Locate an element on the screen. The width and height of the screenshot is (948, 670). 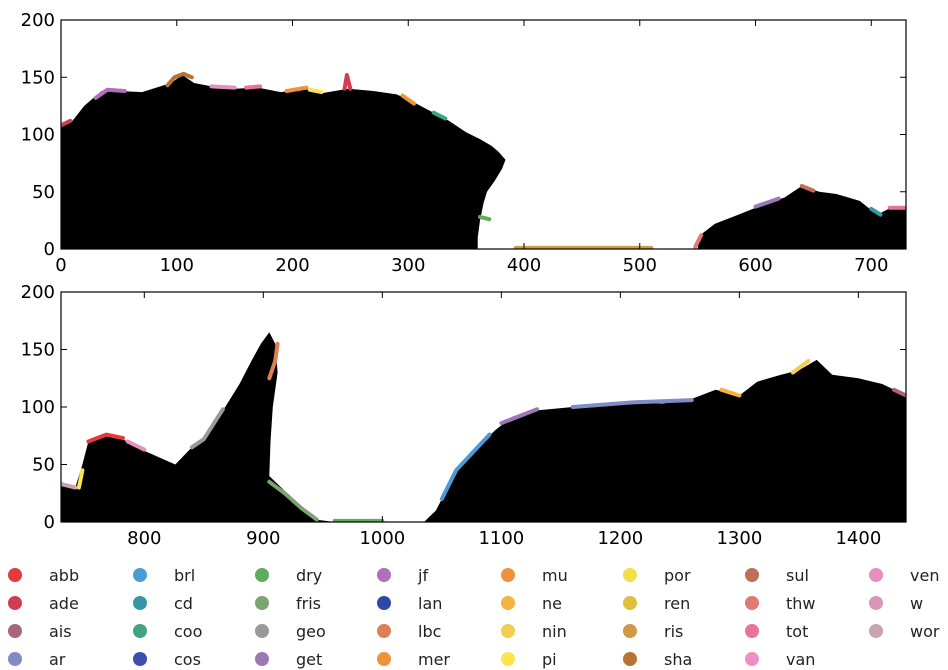
segment-ne is located at coordinates (730, 392).